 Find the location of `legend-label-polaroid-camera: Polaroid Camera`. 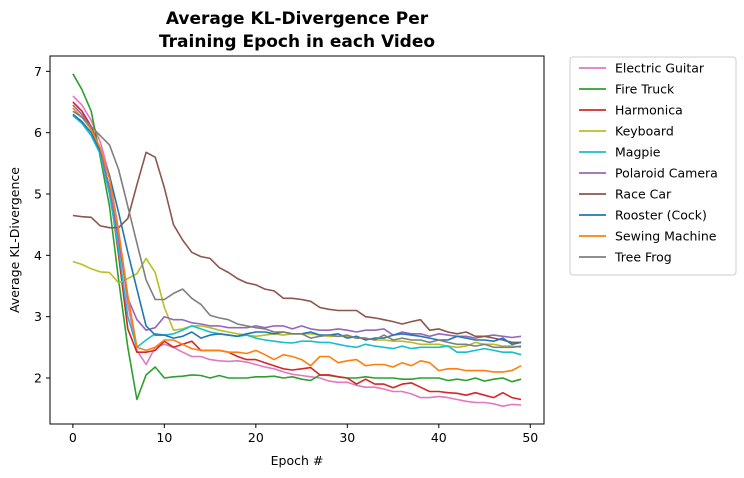

legend-label-polaroid-camera: Polaroid Camera is located at coordinates (666, 173).